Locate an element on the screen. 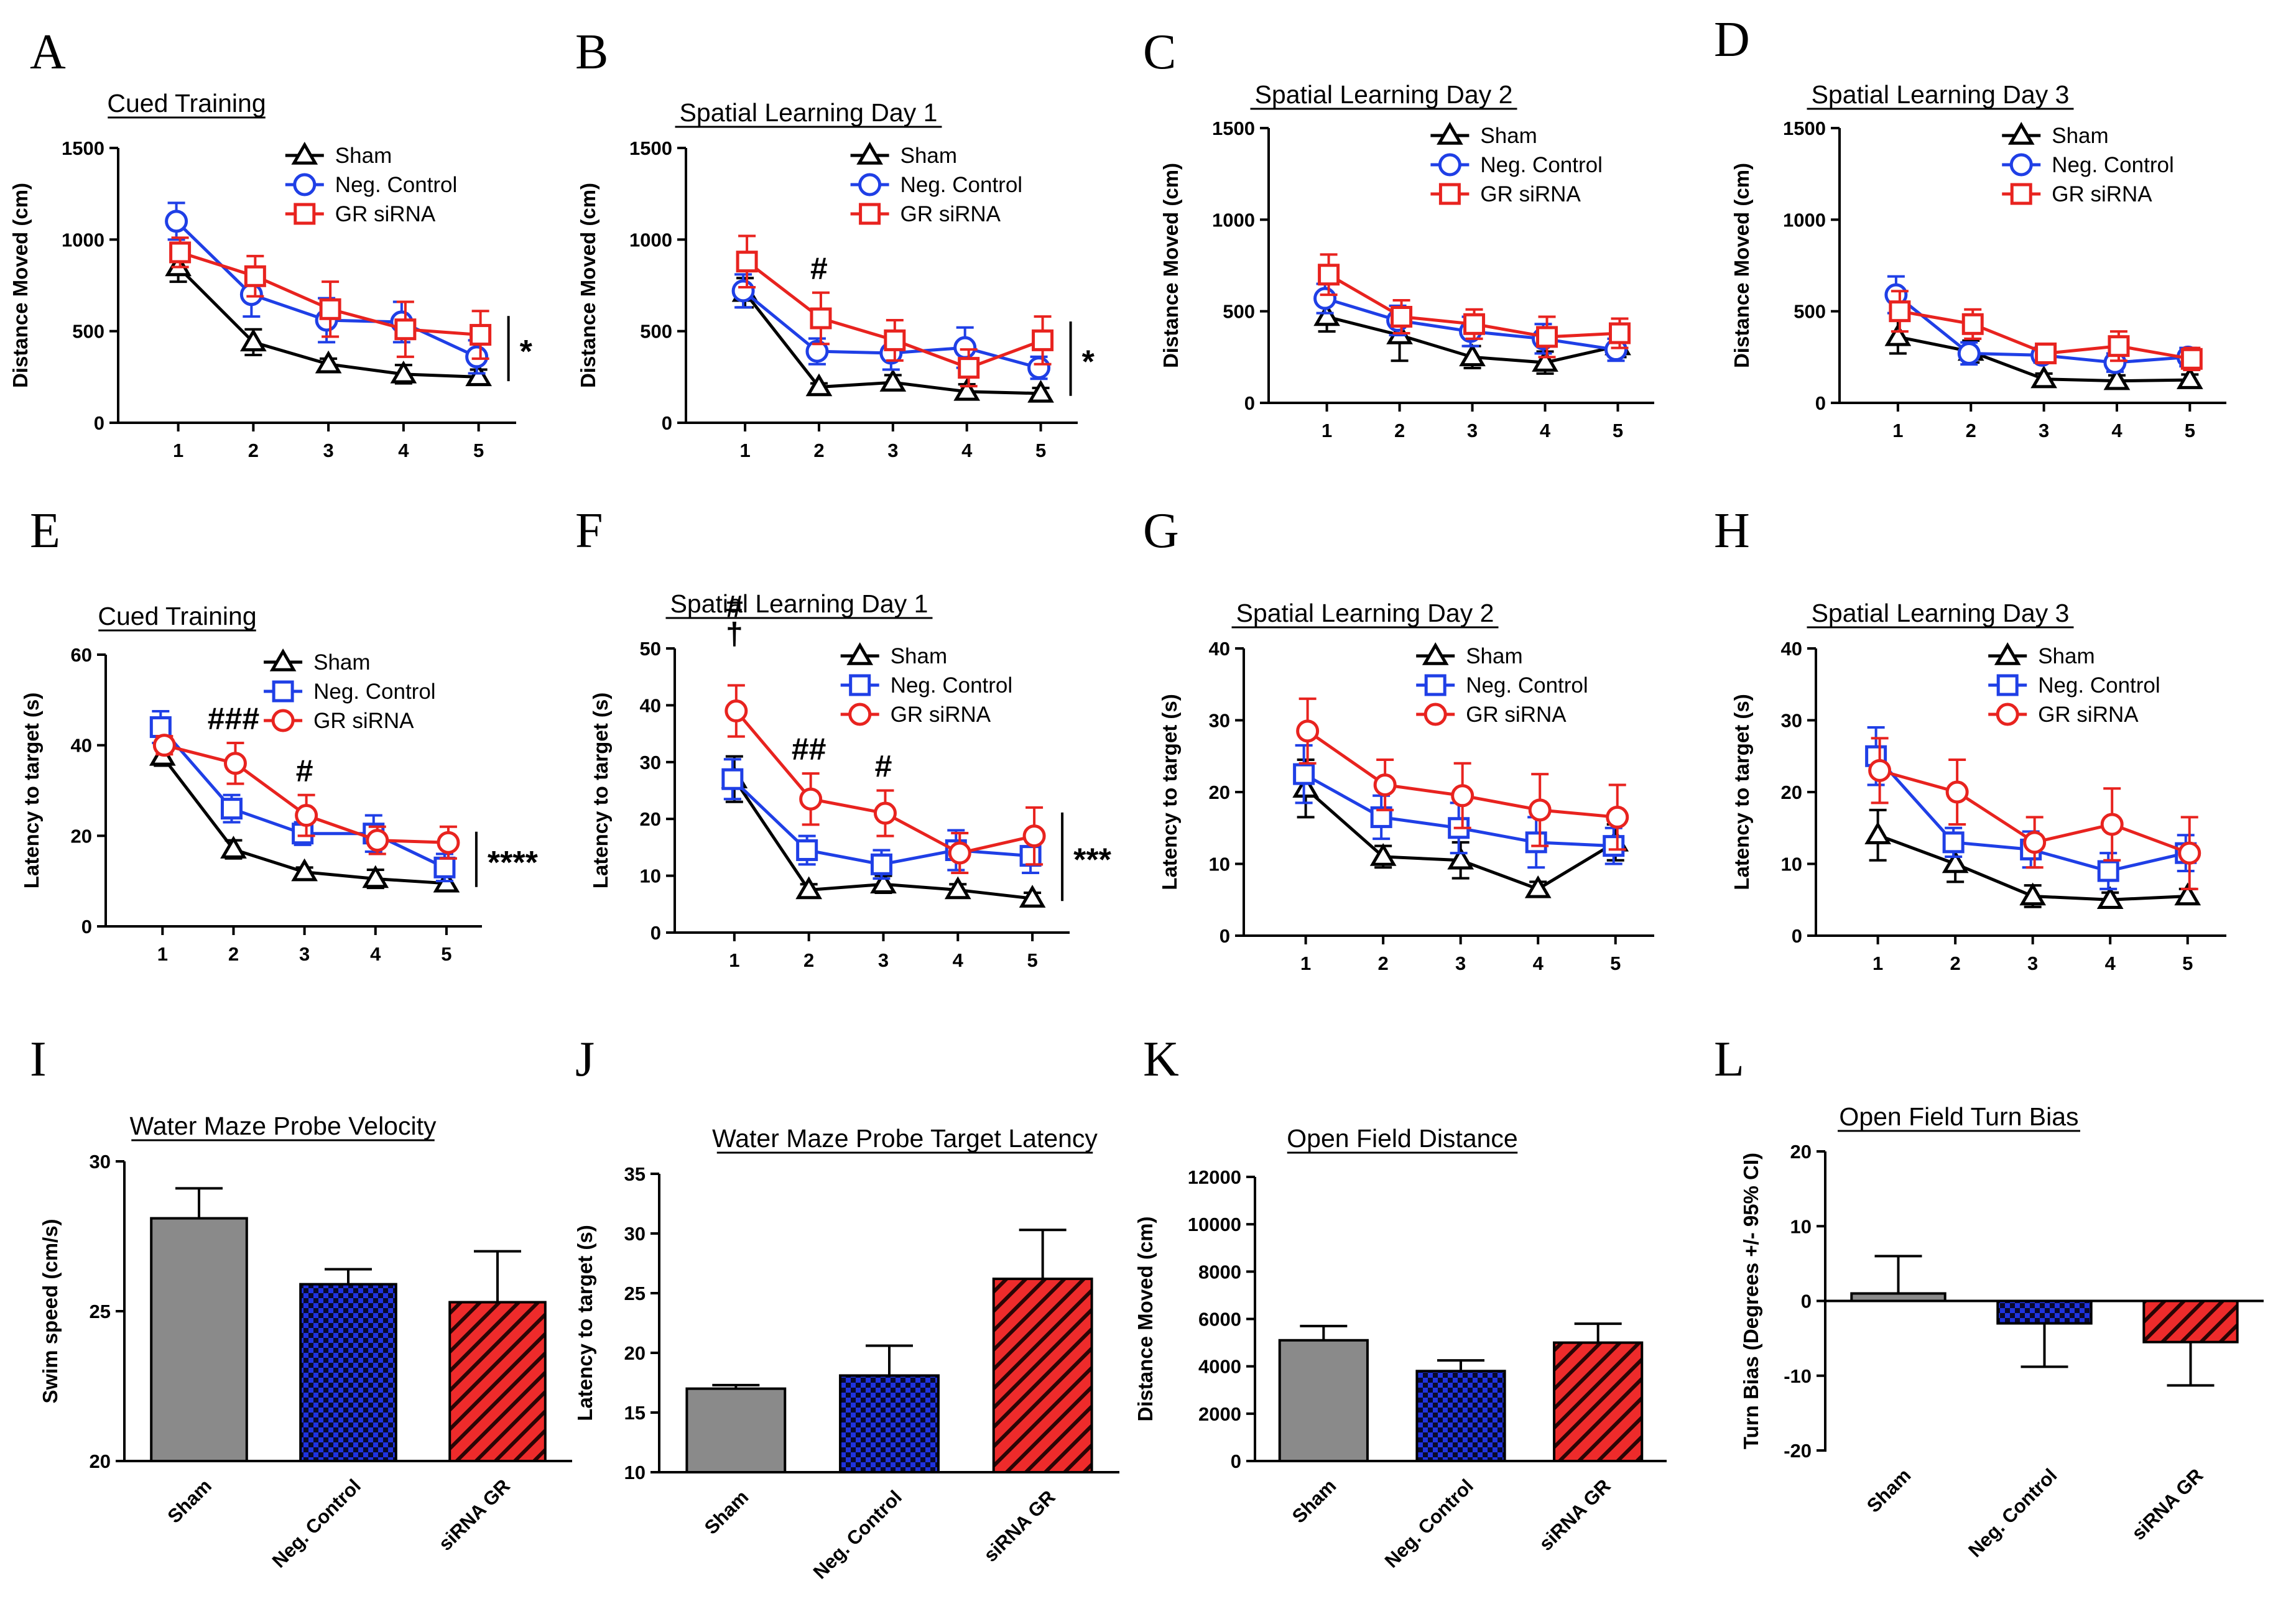 Image resolution: width=2296 pixels, height=1609 pixels. panel-label: A is located at coordinates (48, 52).